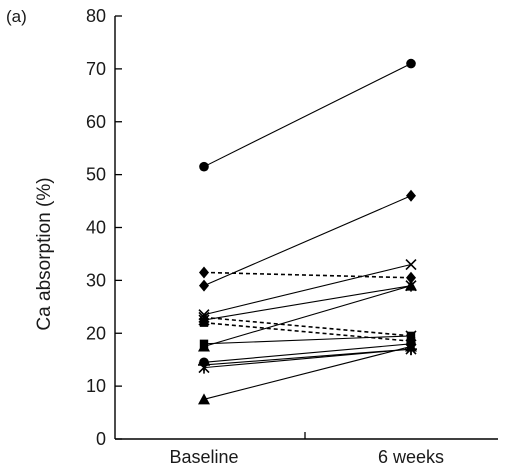 The height and width of the screenshot is (471, 527). What do you see at coordinates (96, 122) in the screenshot?
I see `y-tick-label: 60` at bounding box center [96, 122].